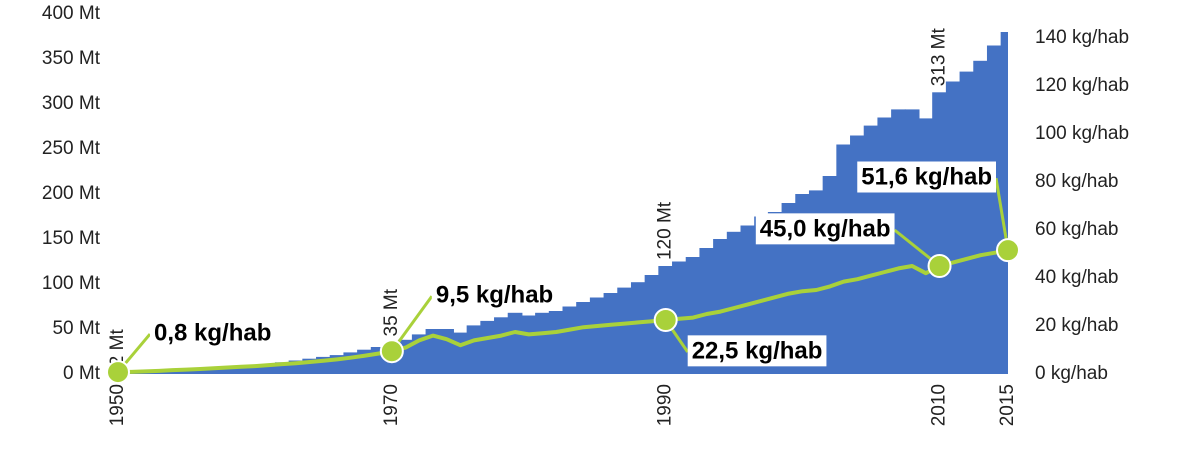 This screenshot has height=462, width=1191. I want to click on y-tick-label: 100 Mt, so click(71, 283).